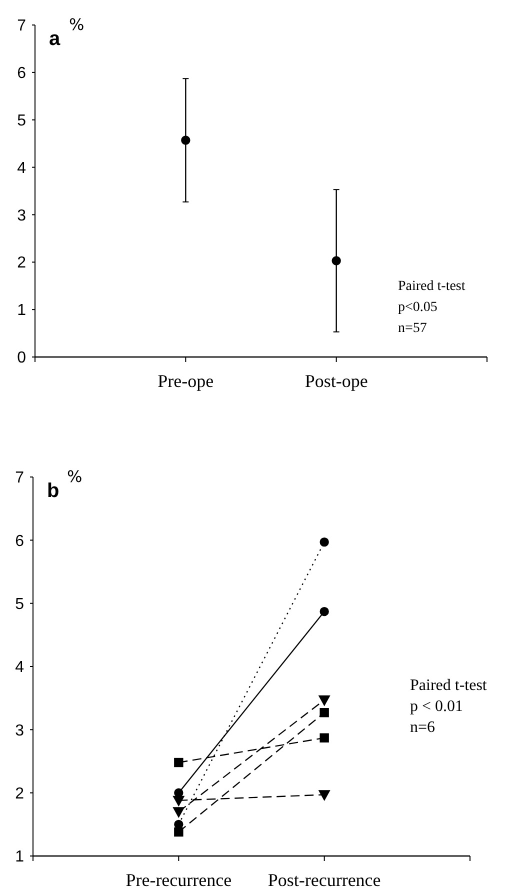 The width and height of the screenshot is (518, 891). I want to click on x-tick-label: Post-ope, so click(336, 381).